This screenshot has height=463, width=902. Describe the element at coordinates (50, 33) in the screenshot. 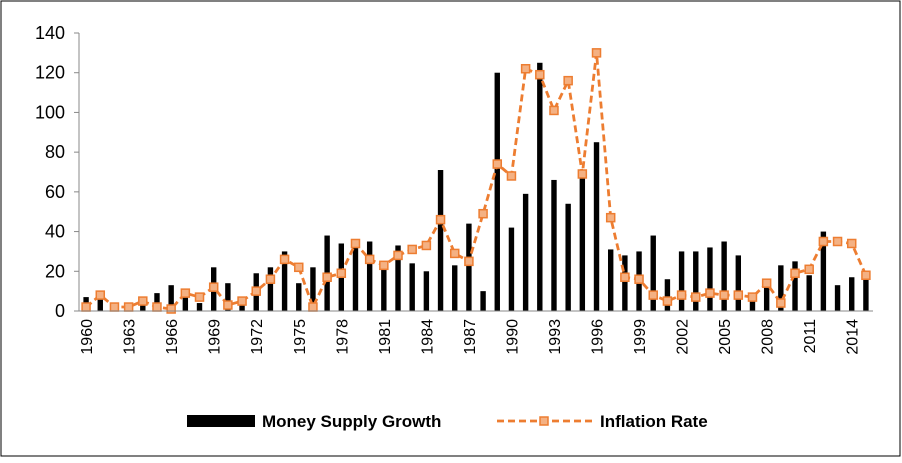

I see `y-tick-label: 140` at that location.